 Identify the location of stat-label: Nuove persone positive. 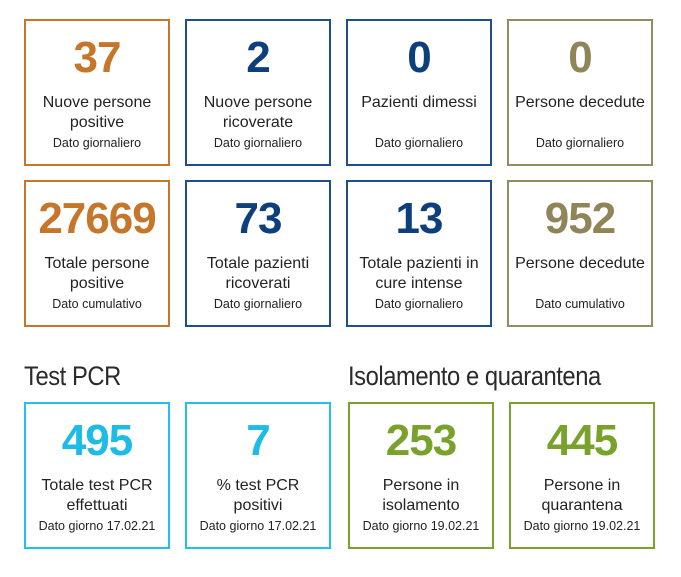
(97, 112).